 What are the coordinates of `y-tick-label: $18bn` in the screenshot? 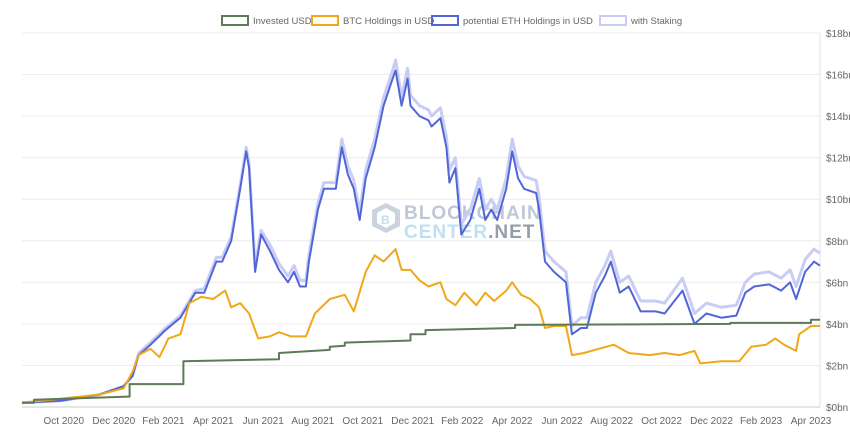 It's located at (838, 34).